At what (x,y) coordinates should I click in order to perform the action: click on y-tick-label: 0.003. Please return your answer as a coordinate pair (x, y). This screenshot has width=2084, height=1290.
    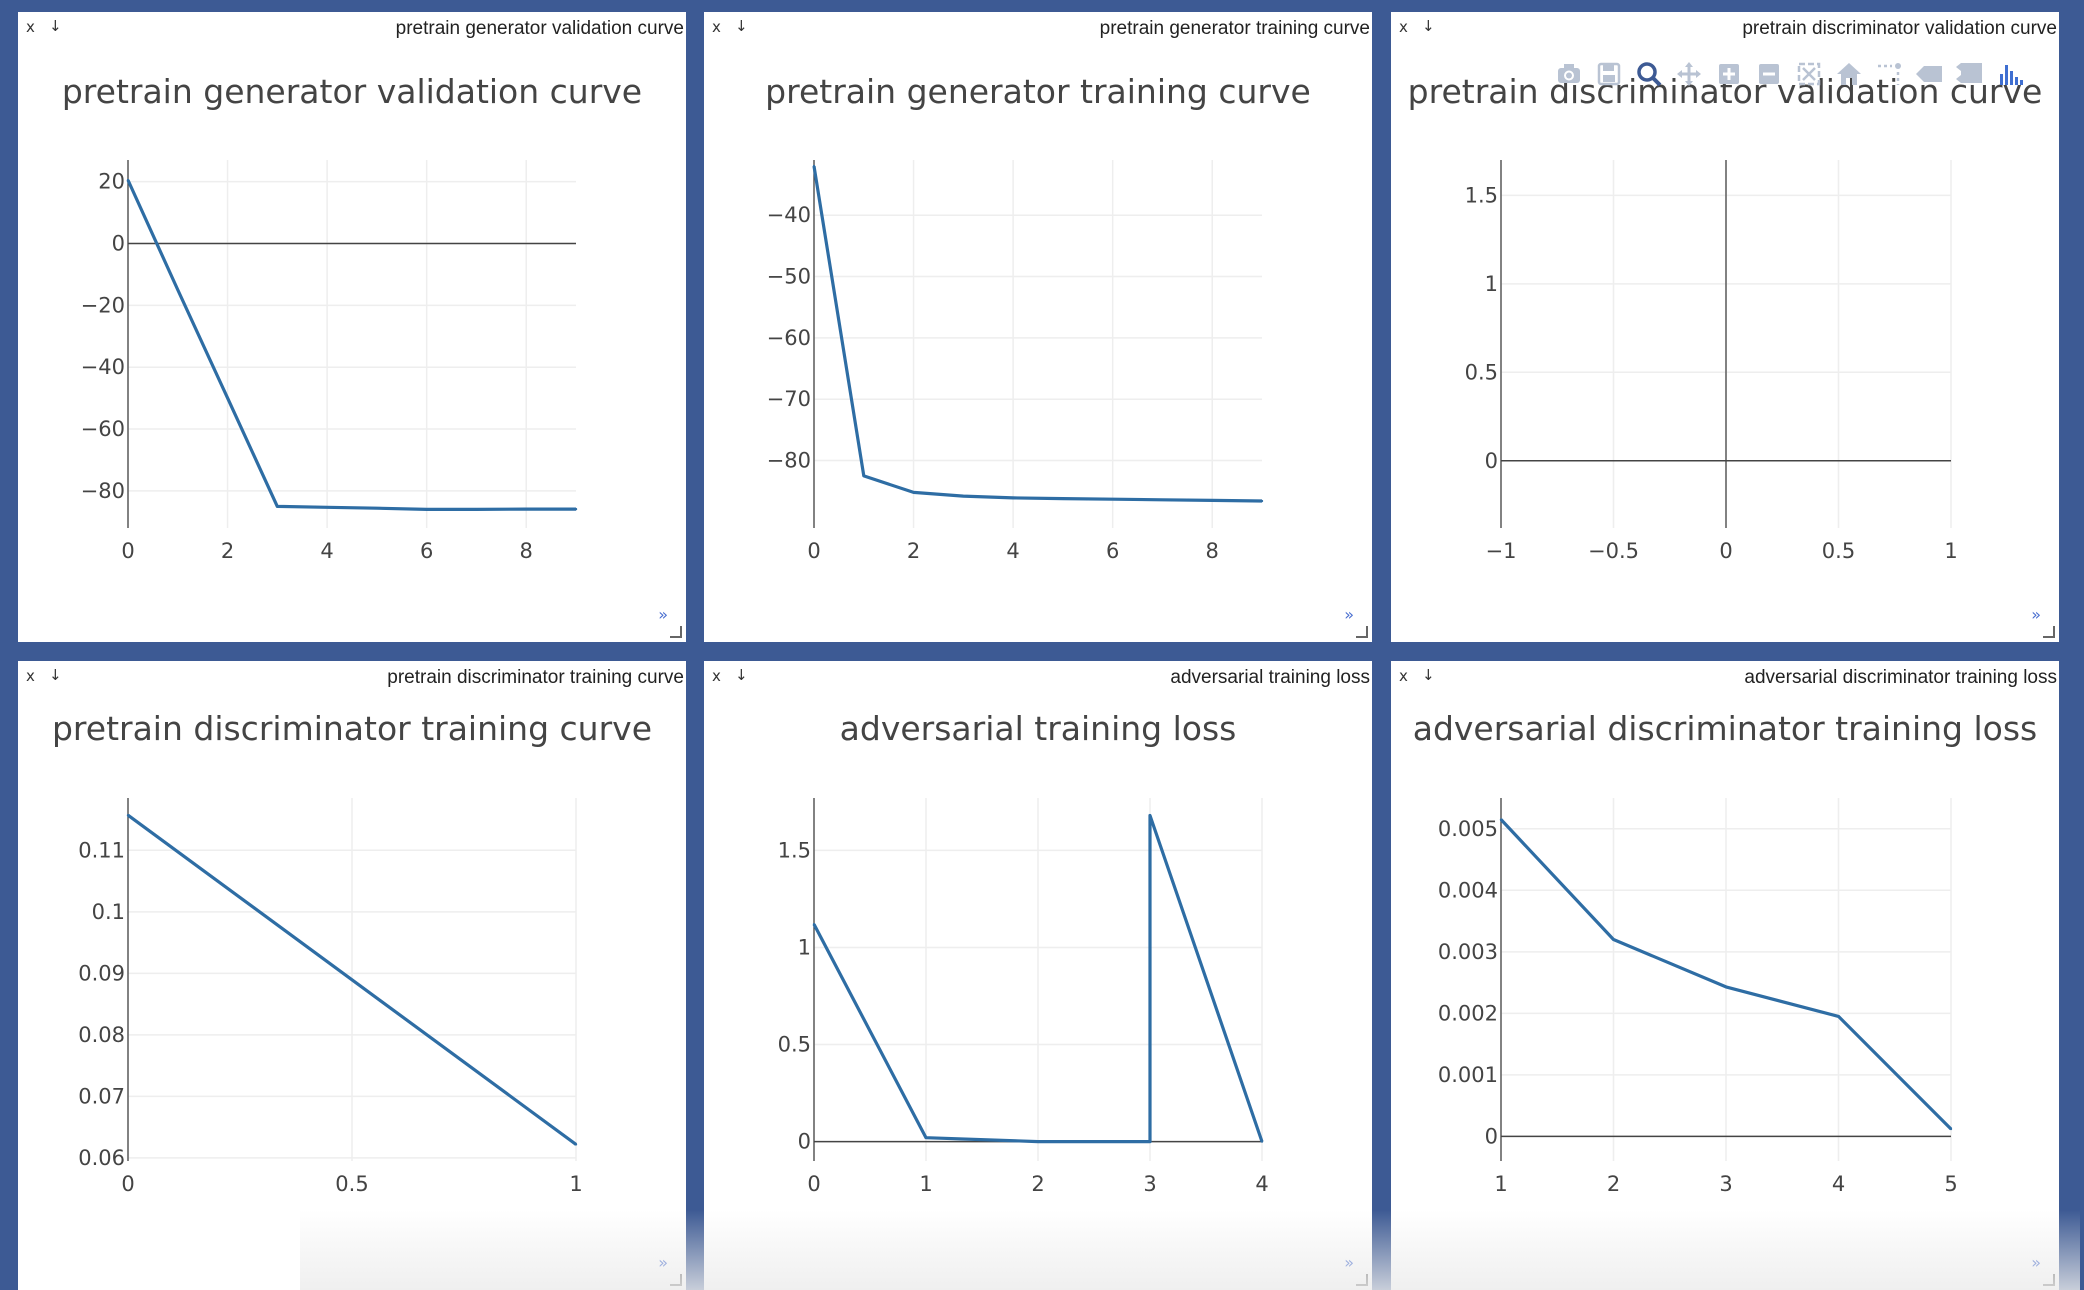
    Looking at the image, I should click on (1468, 952).